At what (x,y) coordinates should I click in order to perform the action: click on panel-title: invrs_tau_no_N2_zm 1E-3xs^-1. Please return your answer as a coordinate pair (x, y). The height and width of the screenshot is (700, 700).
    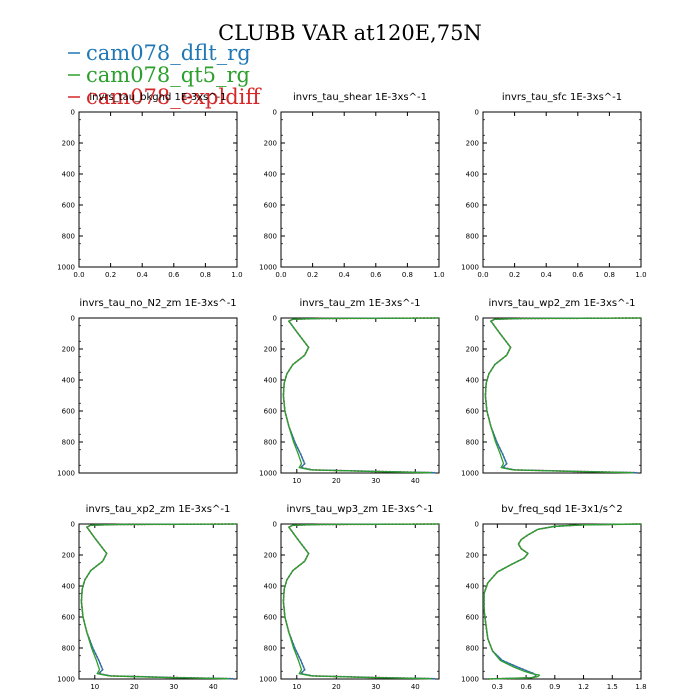
    Looking at the image, I should click on (157, 303).